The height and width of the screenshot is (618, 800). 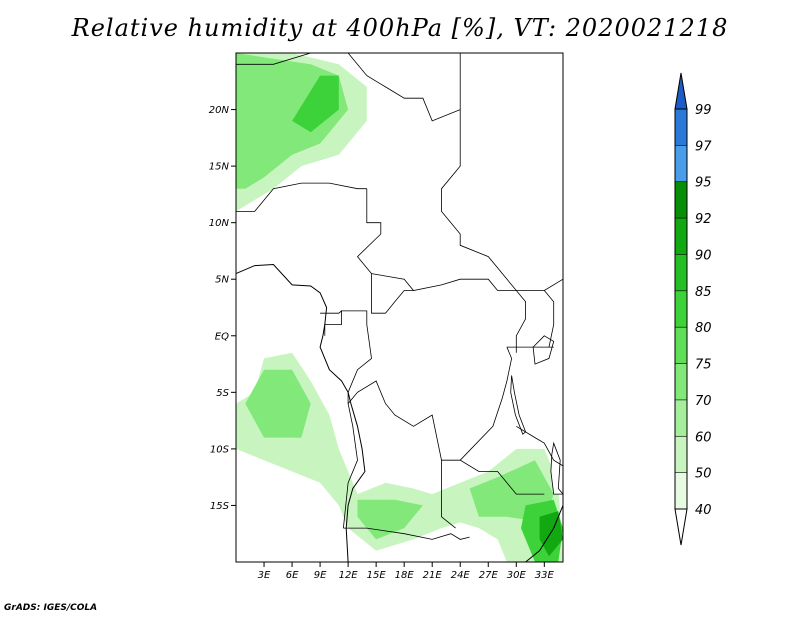 I want to click on colorbar-label: 60, so click(x=703, y=437).